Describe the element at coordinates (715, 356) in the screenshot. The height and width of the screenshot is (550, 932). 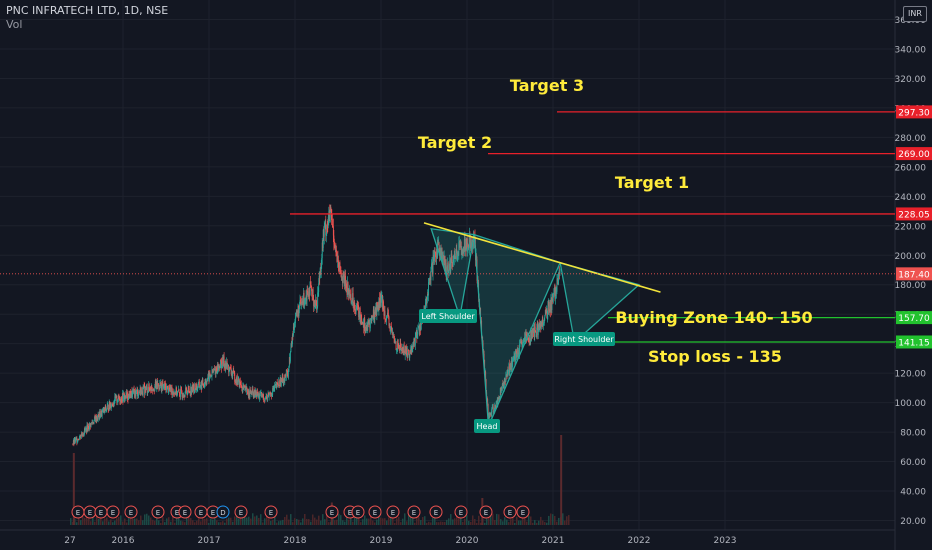
I see `stop-loss-label: Stop loss - 135` at that location.